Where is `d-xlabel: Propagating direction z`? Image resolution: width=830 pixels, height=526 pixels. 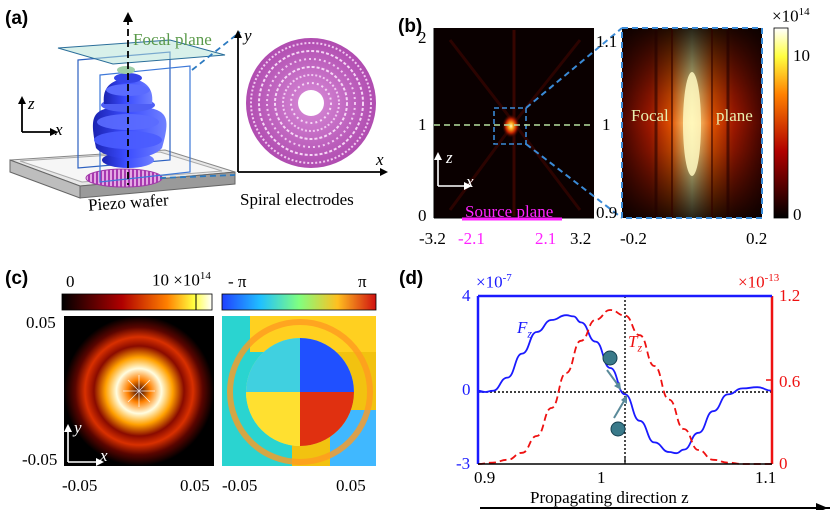
d-xlabel: Propagating direction z is located at coordinates (609, 497).